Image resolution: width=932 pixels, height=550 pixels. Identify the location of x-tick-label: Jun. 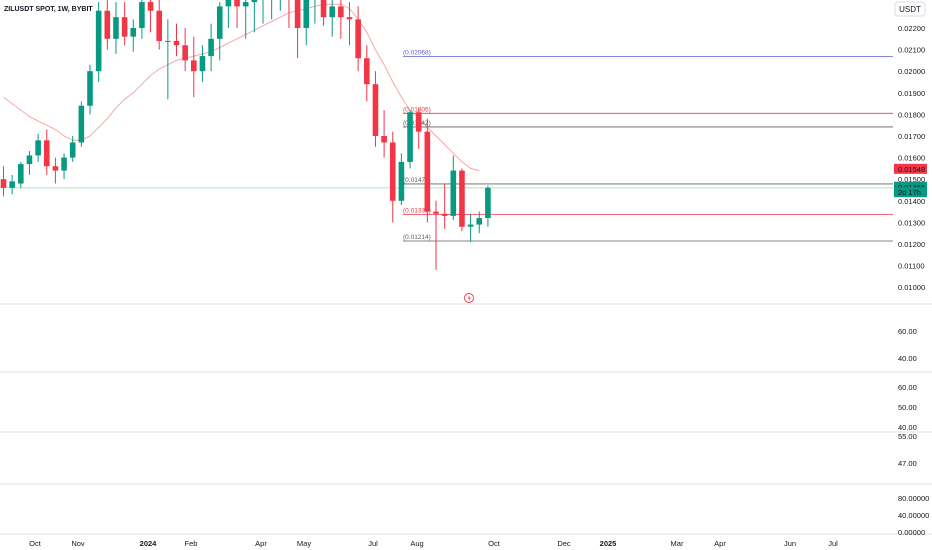
(790, 543).